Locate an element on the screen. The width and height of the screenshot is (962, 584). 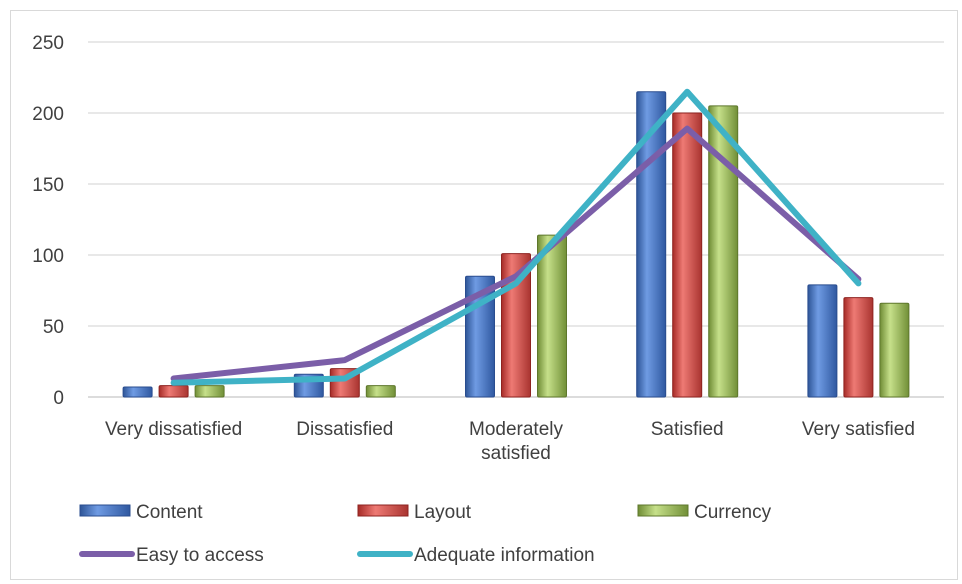
legend-item-layout: Layout is located at coordinates (414, 512).